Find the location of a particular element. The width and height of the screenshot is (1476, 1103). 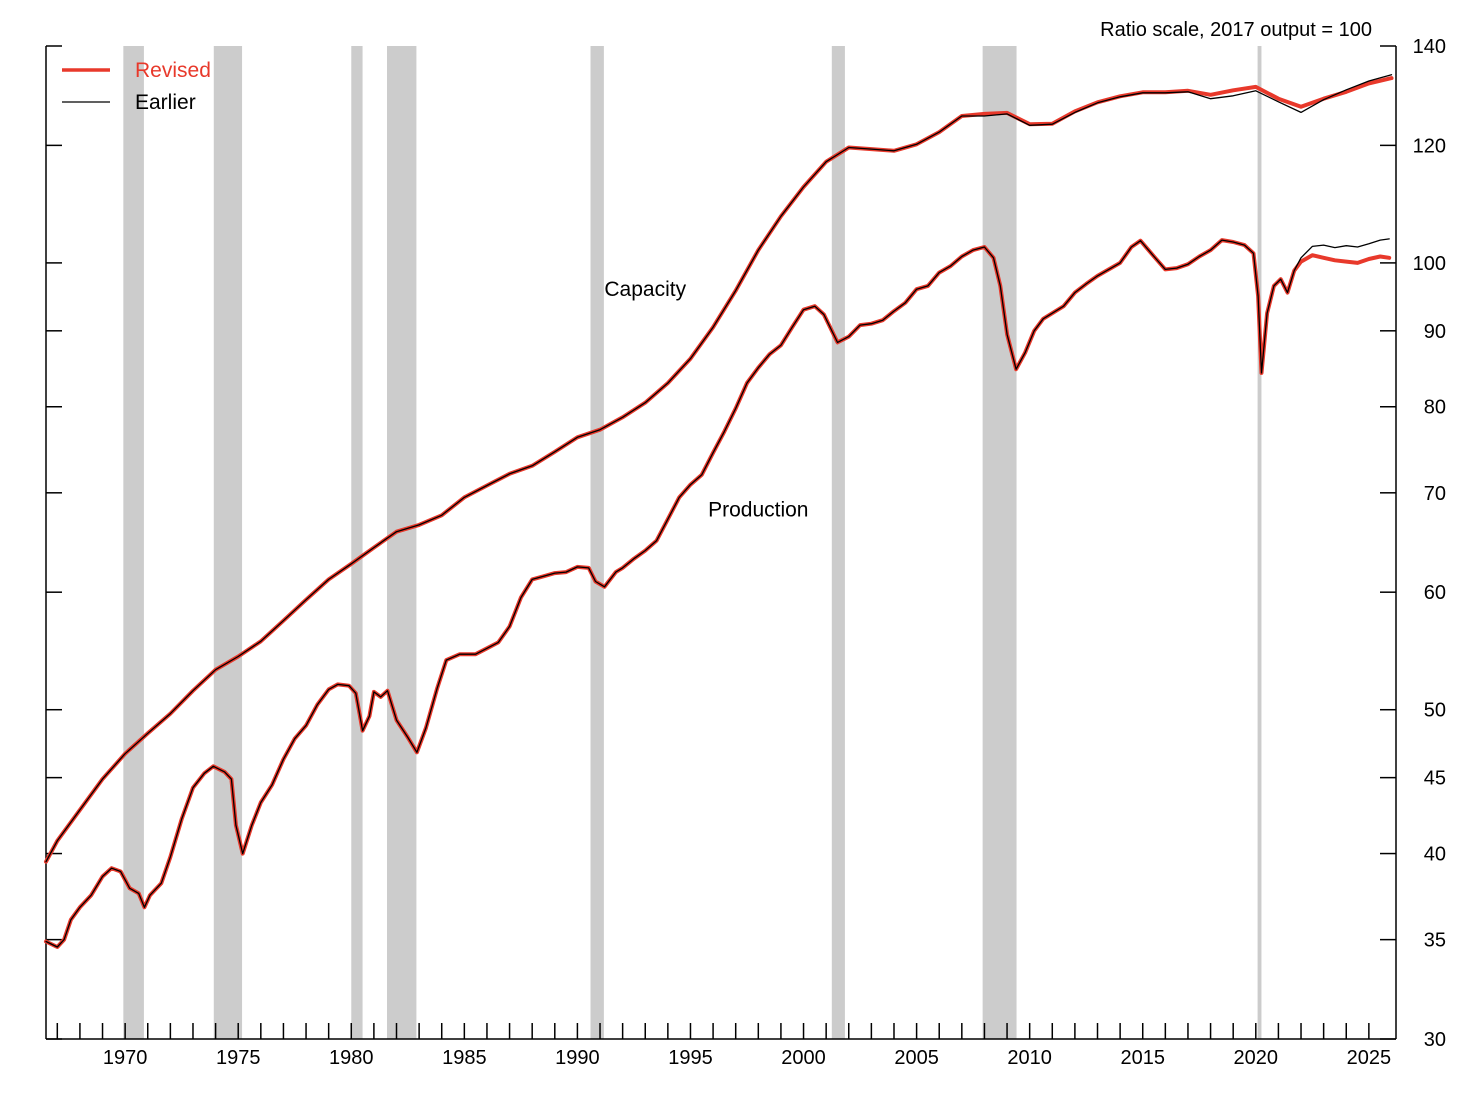

x-tick-label: 2005 is located at coordinates (916, 1058).